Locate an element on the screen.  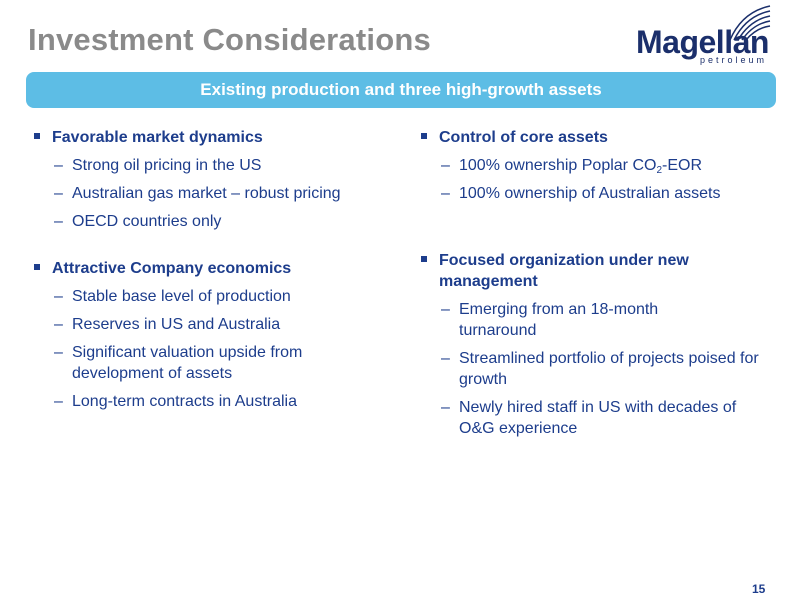
section-heading: Favorable market dynamics is located at coordinates (214, 137).